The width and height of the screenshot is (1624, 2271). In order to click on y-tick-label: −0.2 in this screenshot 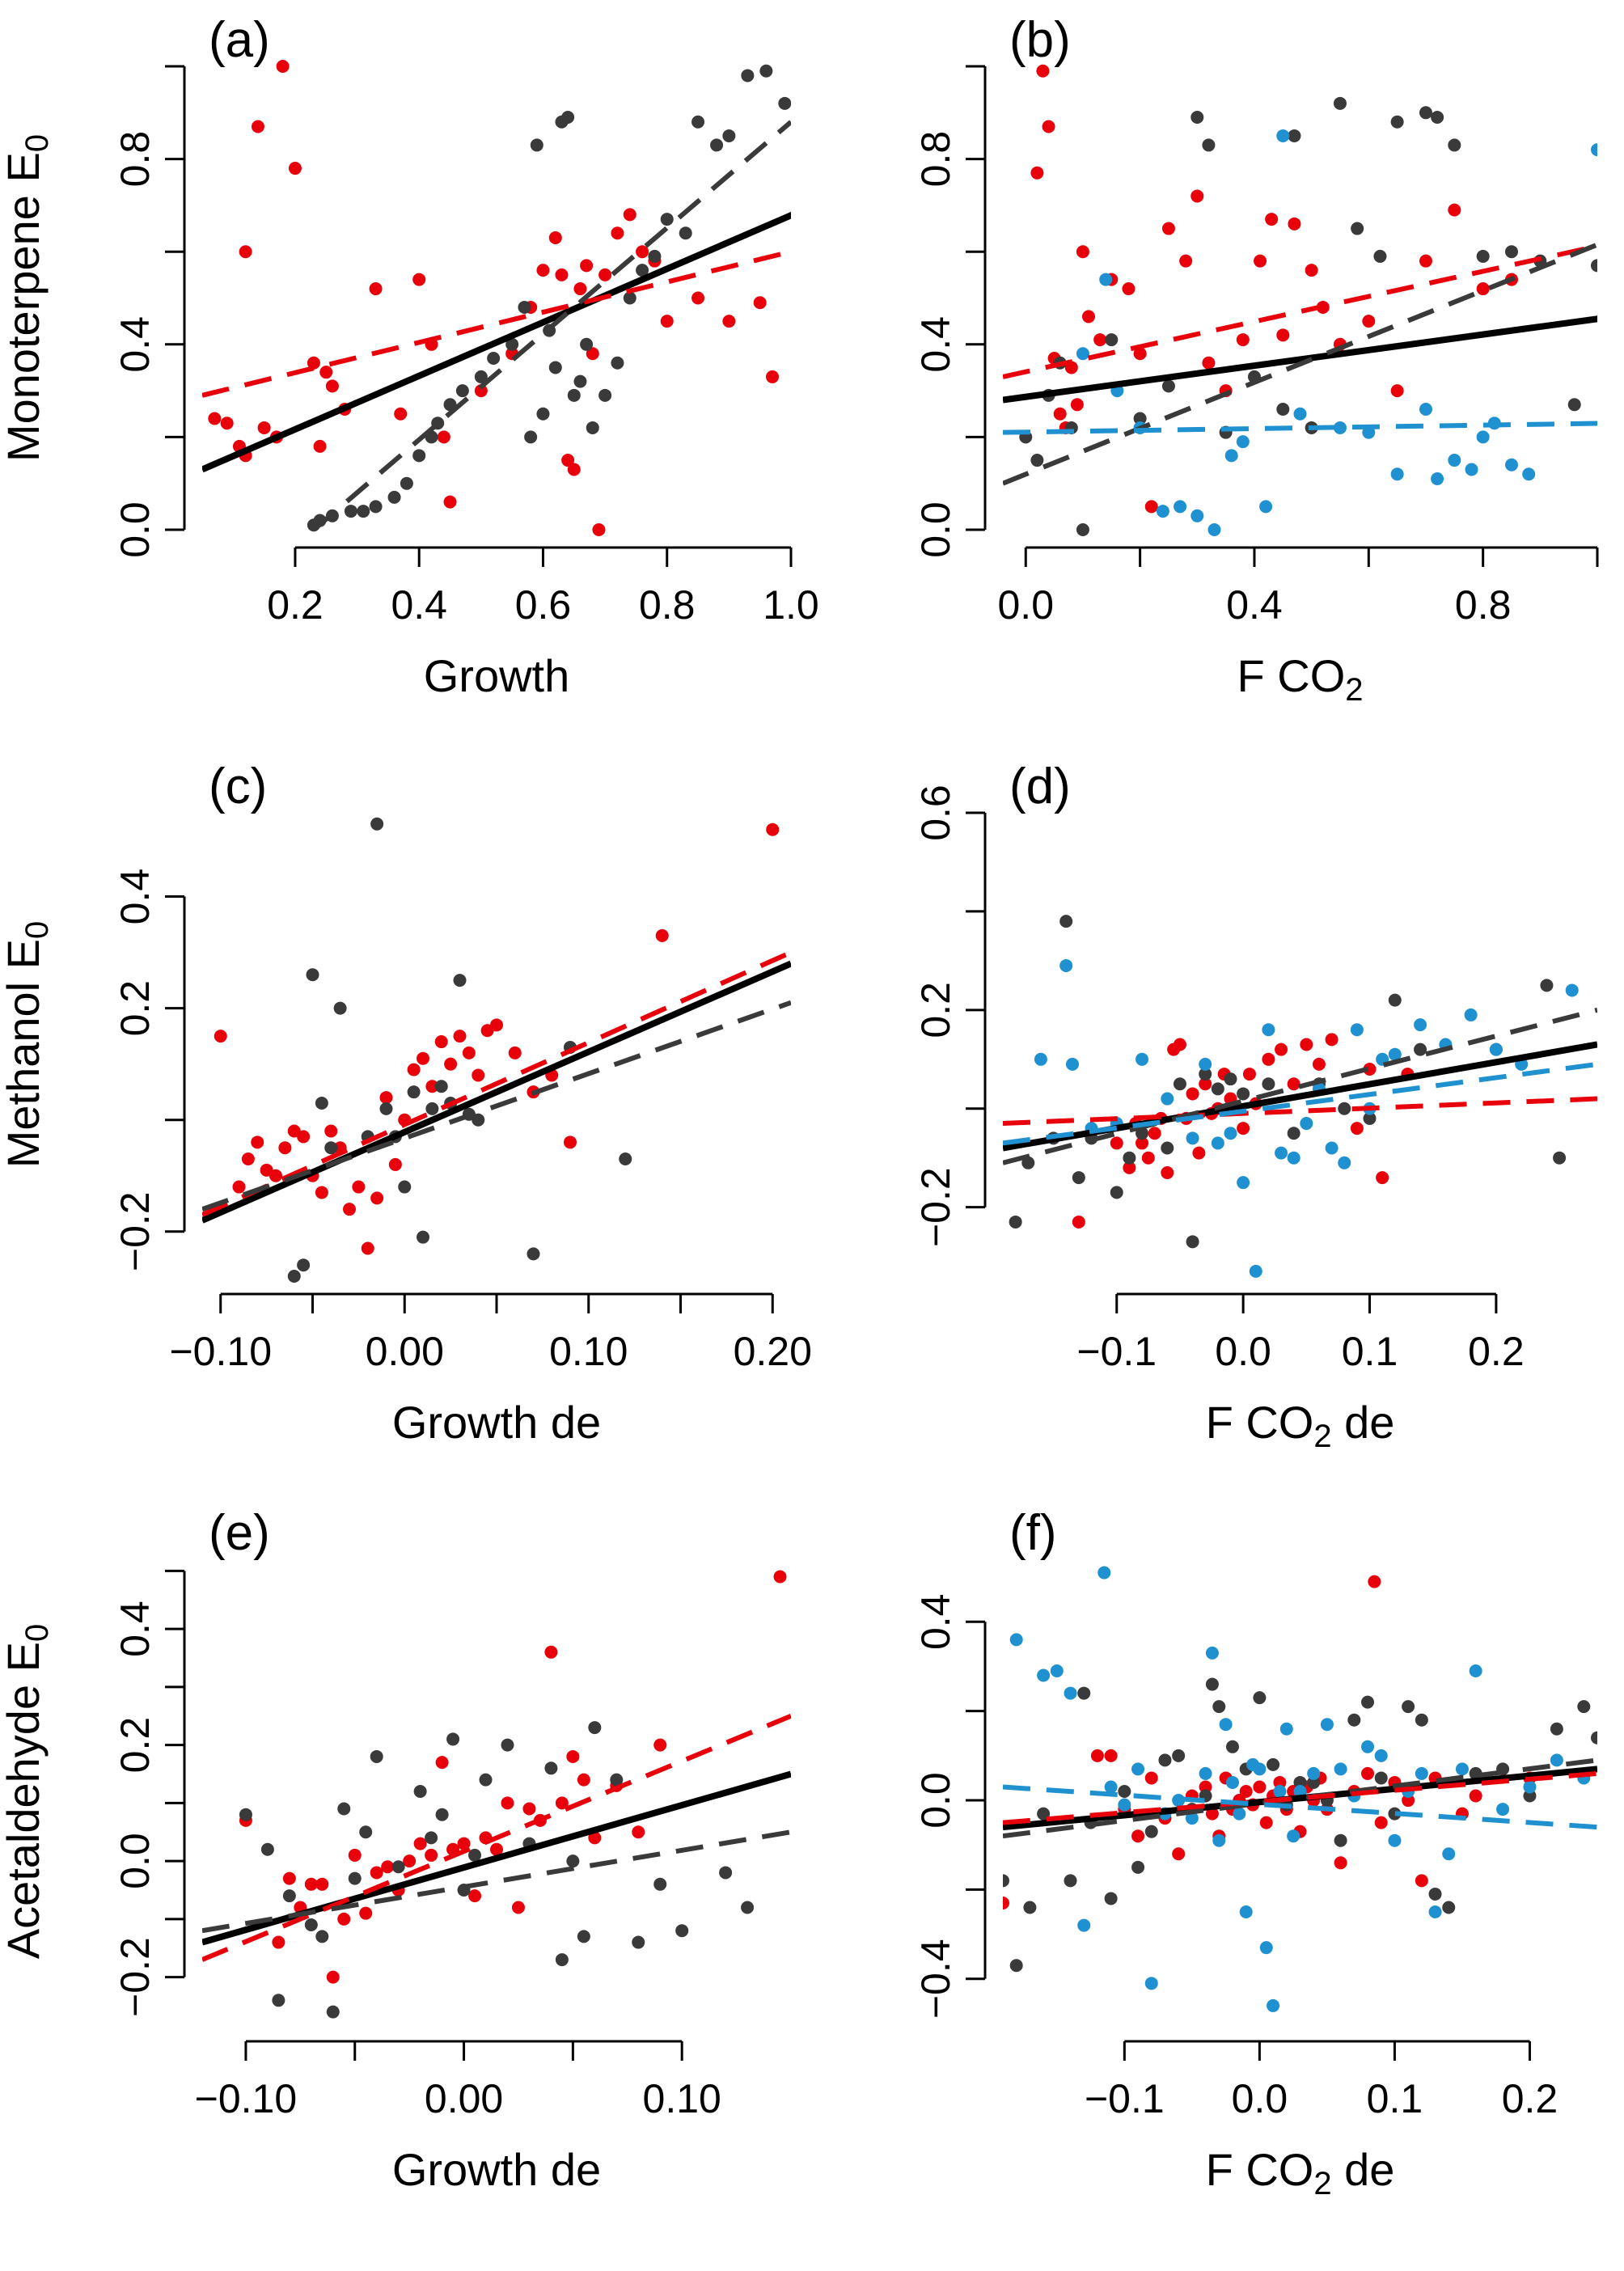, I will do `click(135, 1231)`.